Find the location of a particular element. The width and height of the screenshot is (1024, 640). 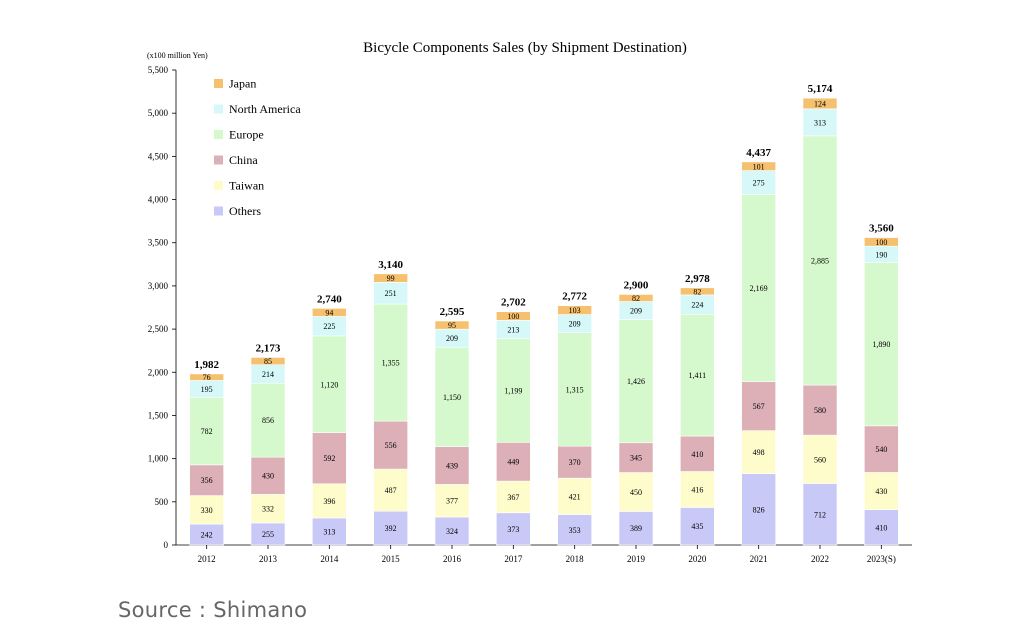

y-tick-label: 5,500 is located at coordinates (158, 70).